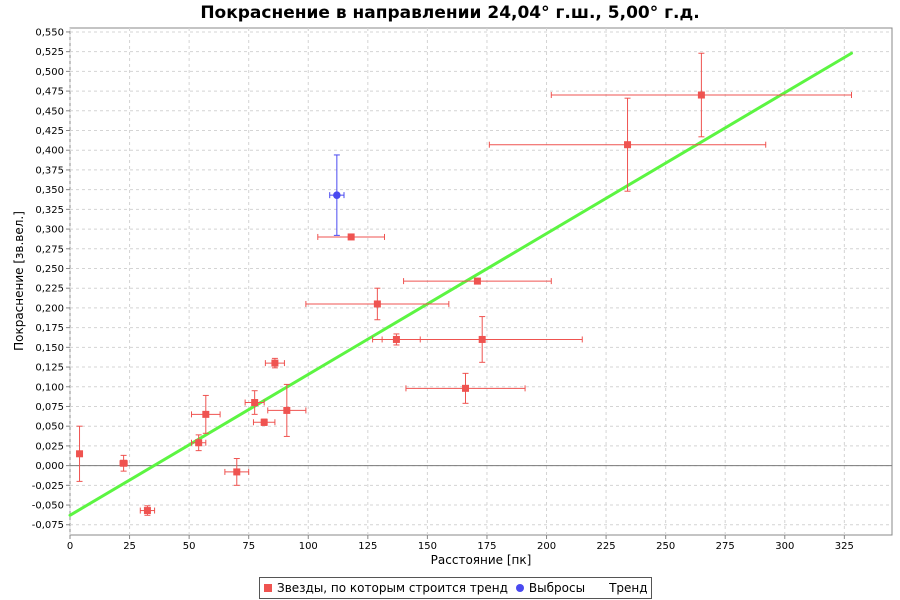  I want to click on legend-label-outliers: Выбросы, so click(557, 588).